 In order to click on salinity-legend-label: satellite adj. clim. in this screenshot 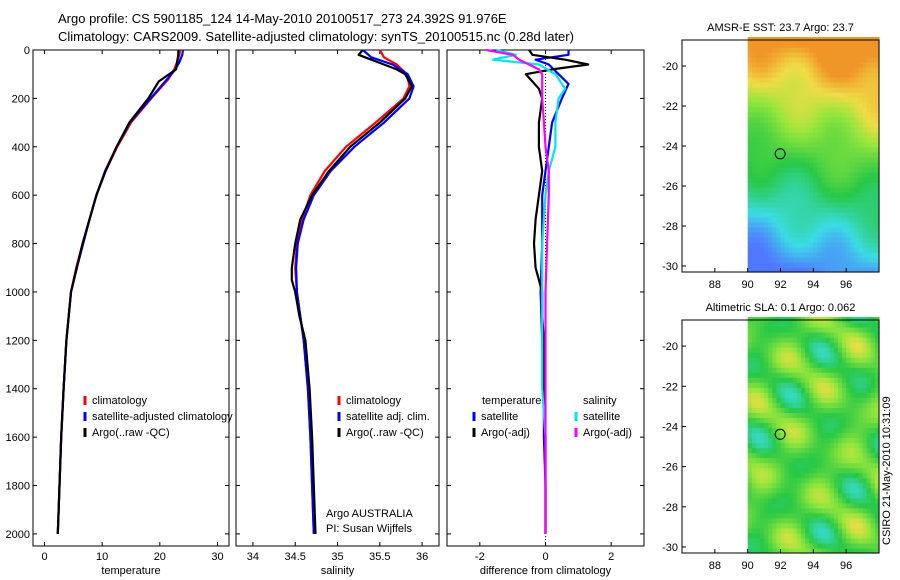, I will do `click(388, 417)`.